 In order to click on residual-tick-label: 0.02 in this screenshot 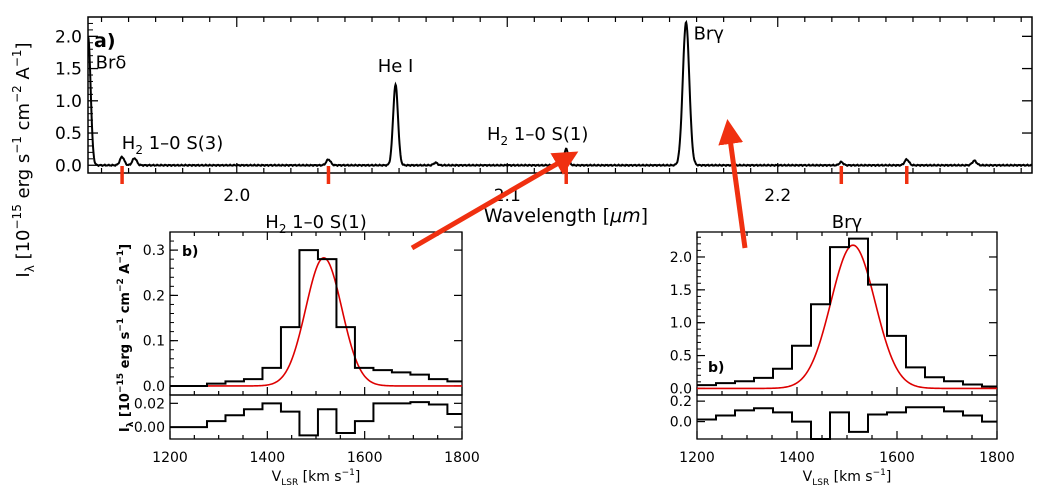, I will do `click(149, 404)`.